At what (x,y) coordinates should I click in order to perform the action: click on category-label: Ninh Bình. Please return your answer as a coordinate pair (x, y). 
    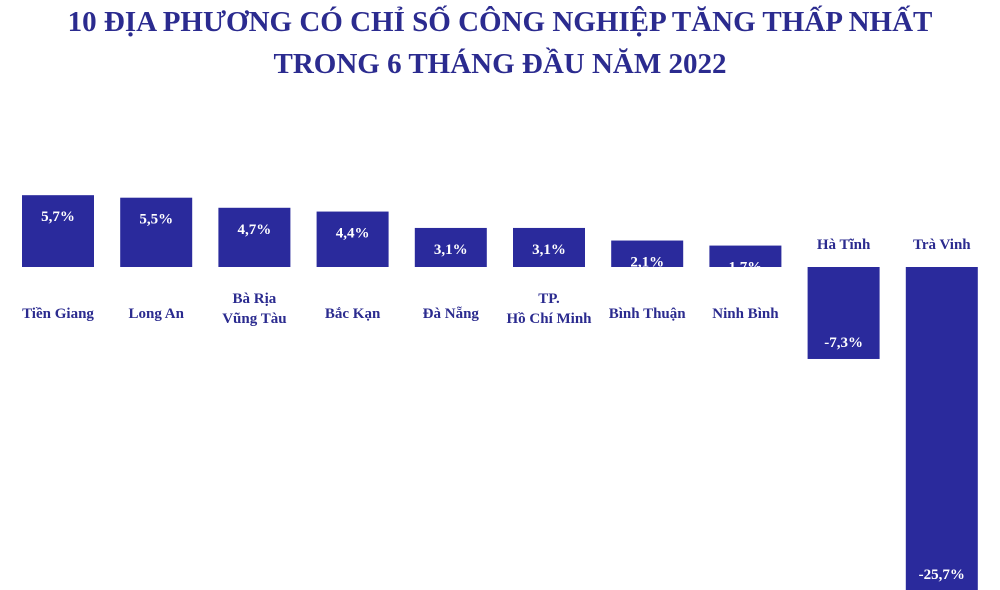
    Looking at the image, I should click on (745, 314).